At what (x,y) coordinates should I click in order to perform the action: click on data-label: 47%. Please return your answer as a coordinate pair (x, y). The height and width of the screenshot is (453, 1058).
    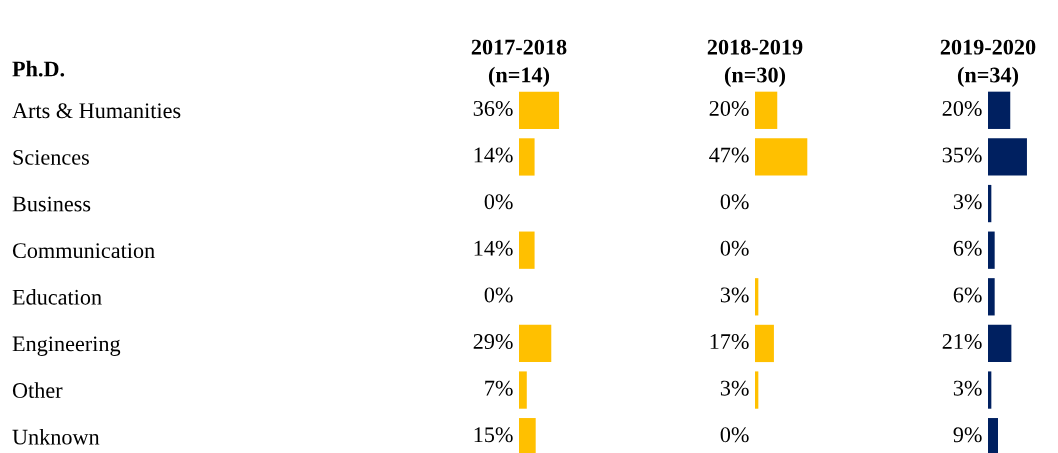
    Looking at the image, I should click on (729, 155).